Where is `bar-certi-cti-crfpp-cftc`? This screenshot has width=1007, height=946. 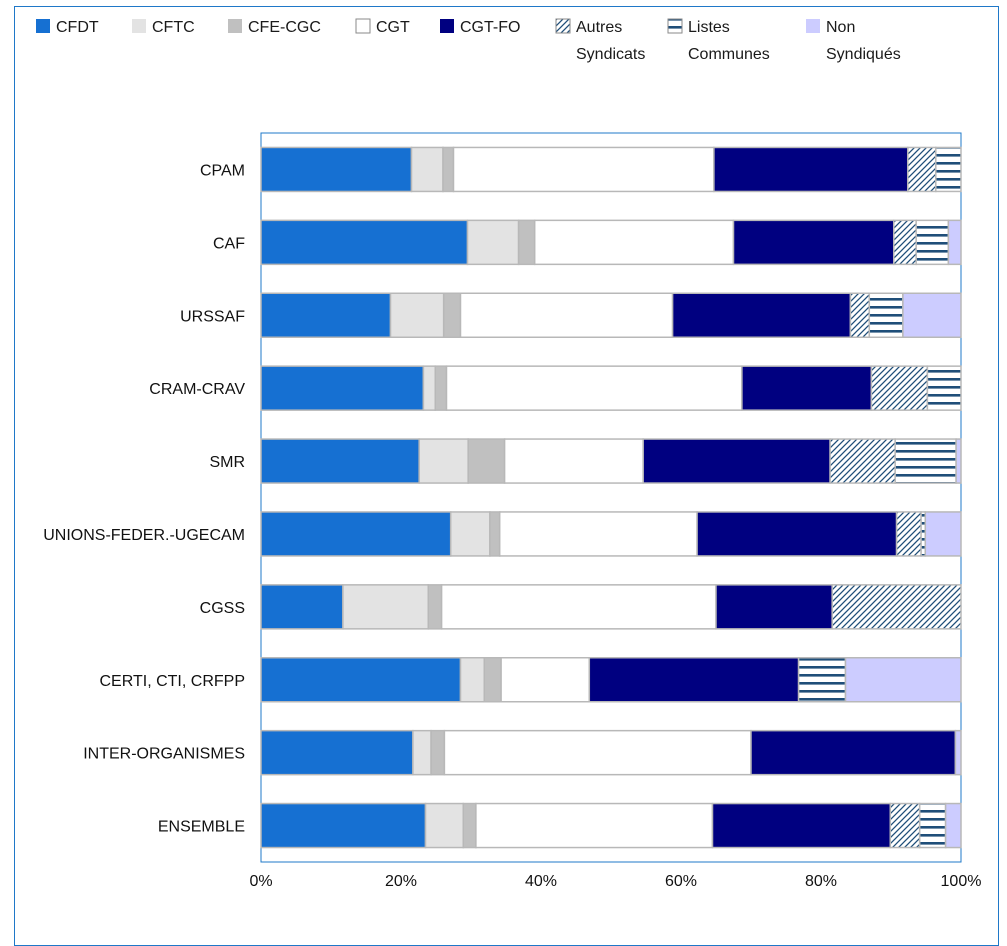
bar-certi-cti-crfpp-cftc is located at coordinates (472, 680).